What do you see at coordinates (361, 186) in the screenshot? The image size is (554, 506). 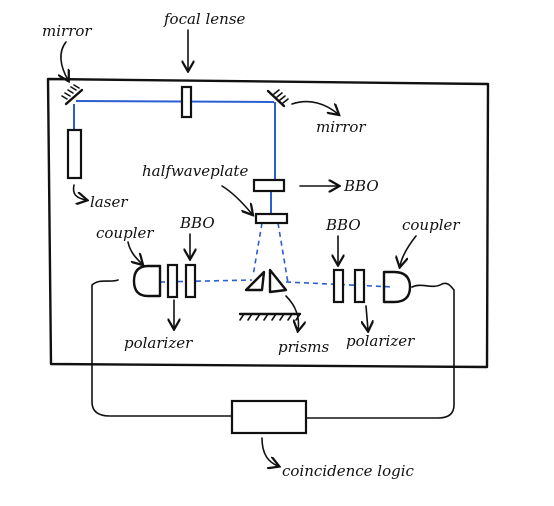 I see `label-bbo-main: BBO` at bounding box center [361, 186].